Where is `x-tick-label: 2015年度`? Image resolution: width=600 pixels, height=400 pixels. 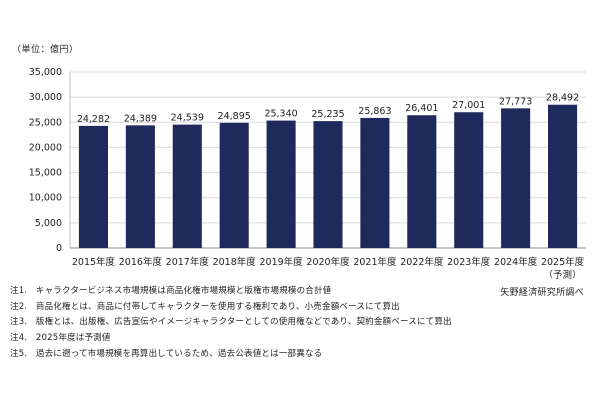 x-tick-label: 2015年度 is located at coordinates (94, 262).